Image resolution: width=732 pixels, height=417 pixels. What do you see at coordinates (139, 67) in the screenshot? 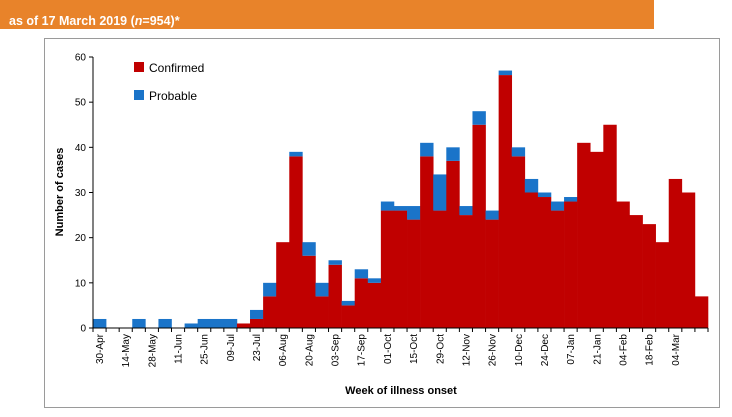
I see `legend-swatch-confirmed` at bounding box center [139, 67].